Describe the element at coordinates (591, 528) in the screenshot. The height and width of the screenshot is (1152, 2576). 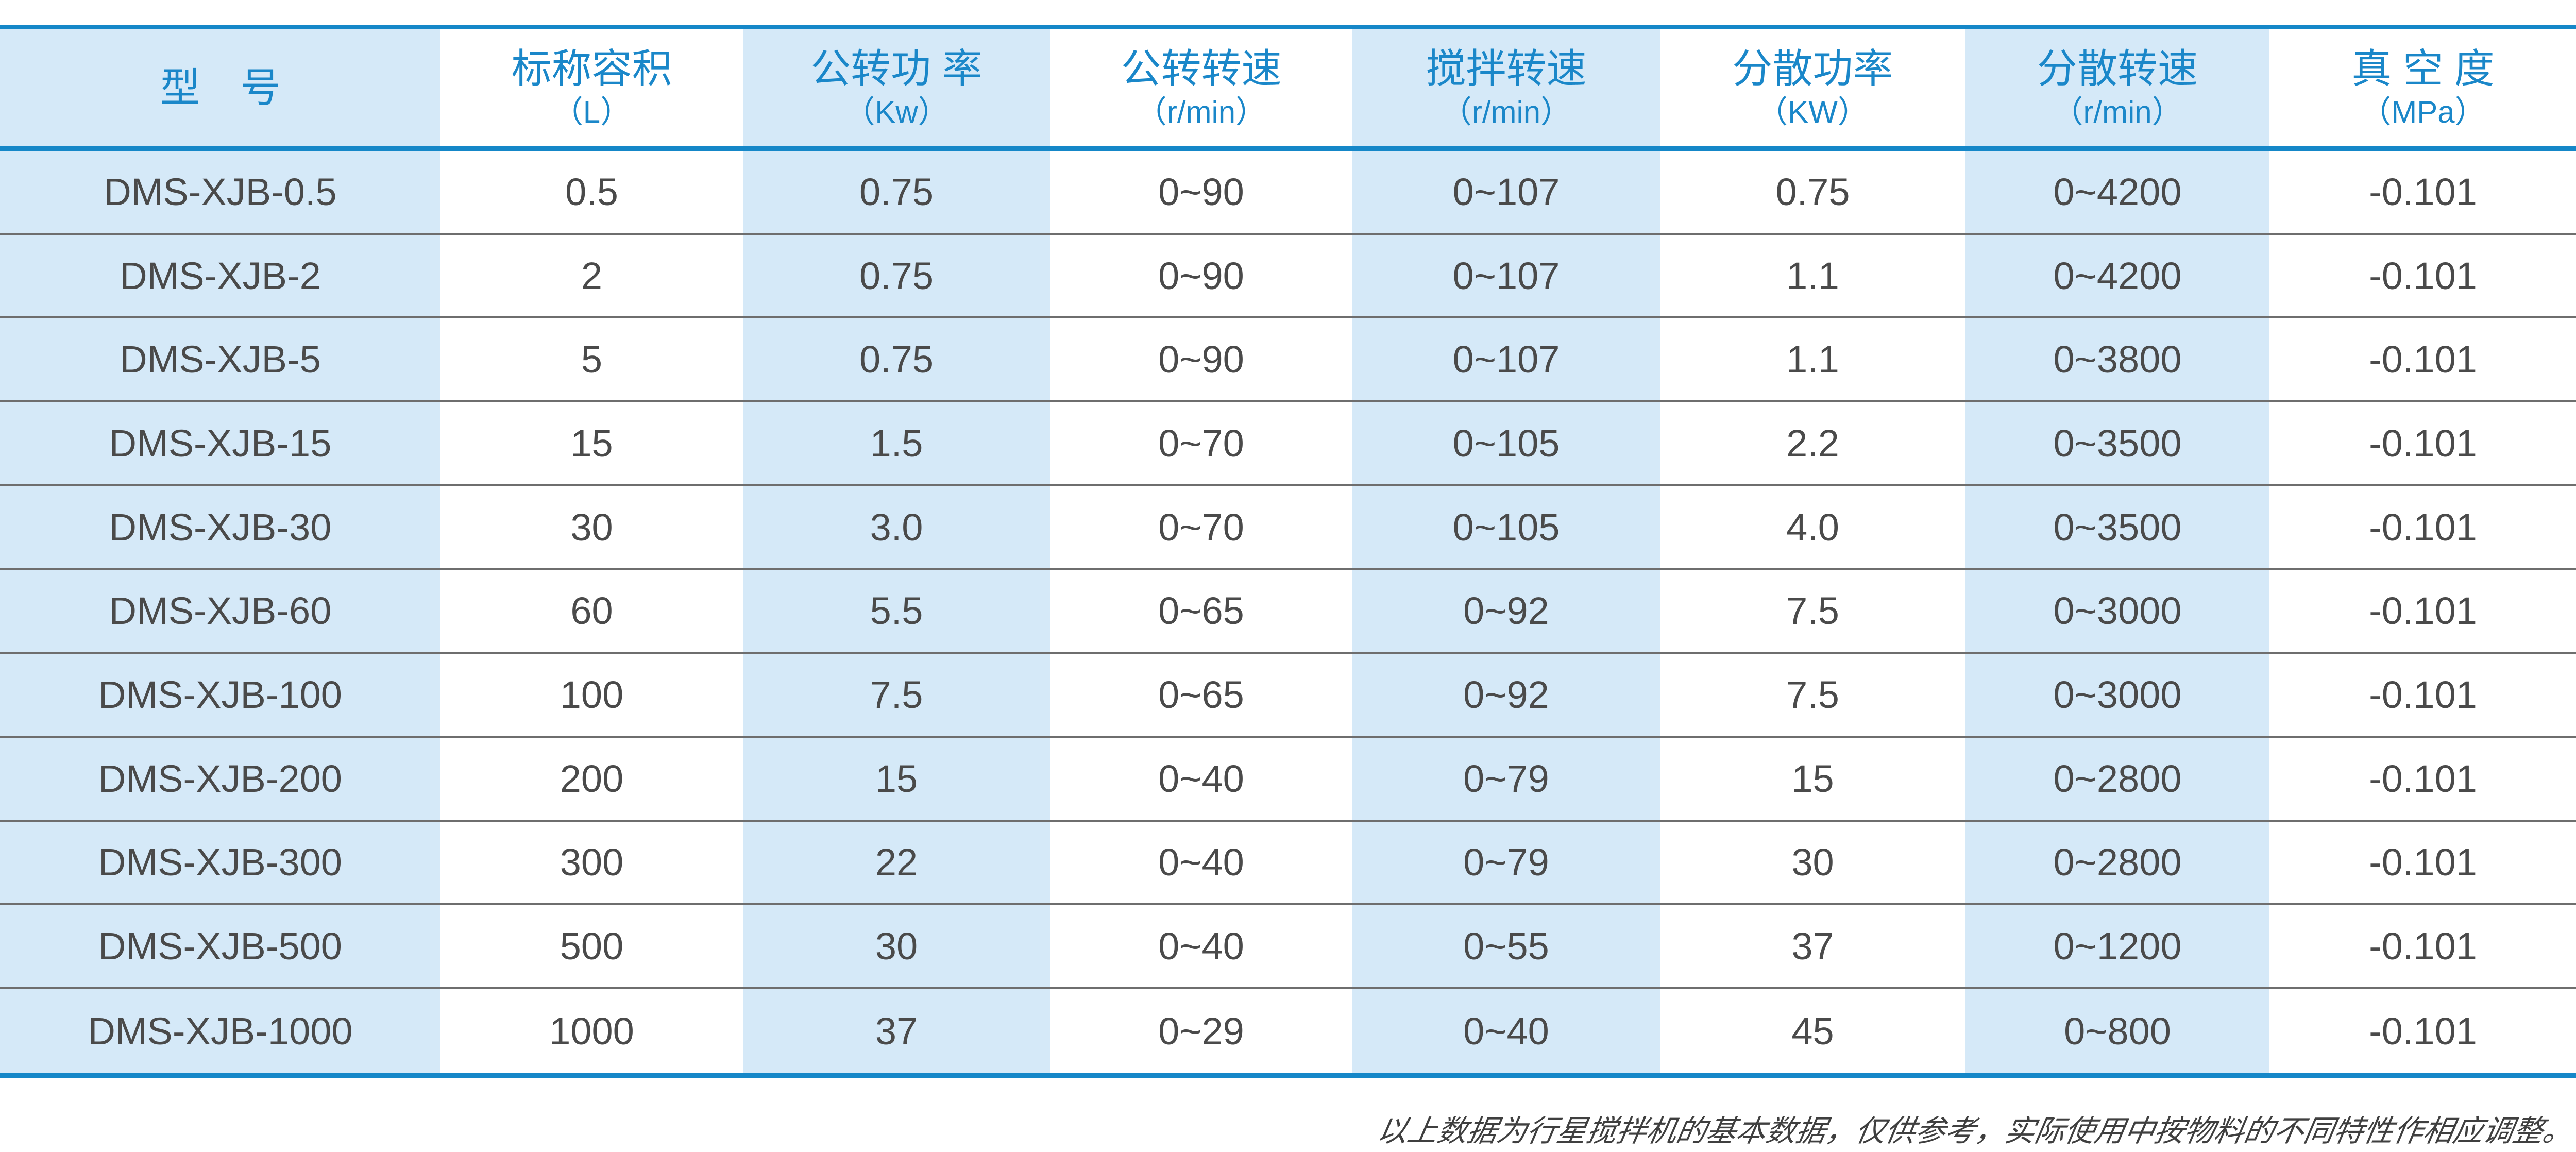
I see `cell-capacity: 30` at that location.